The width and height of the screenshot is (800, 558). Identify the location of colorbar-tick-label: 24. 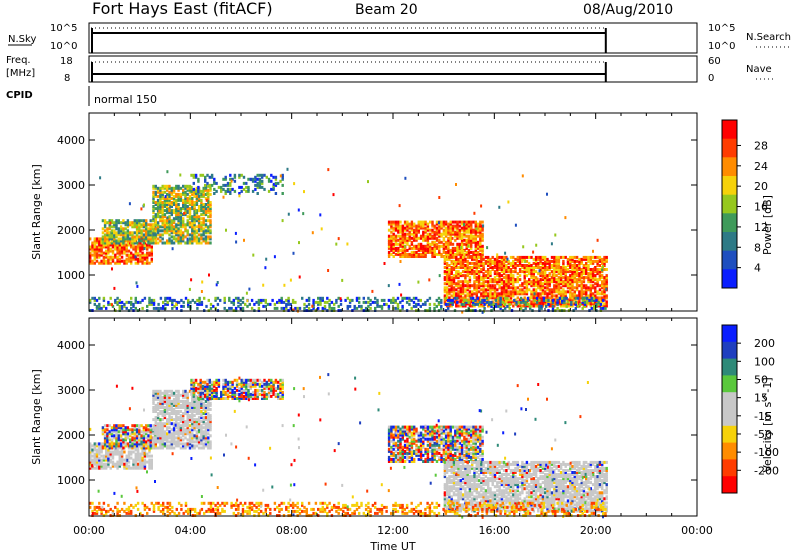
(761, 166).